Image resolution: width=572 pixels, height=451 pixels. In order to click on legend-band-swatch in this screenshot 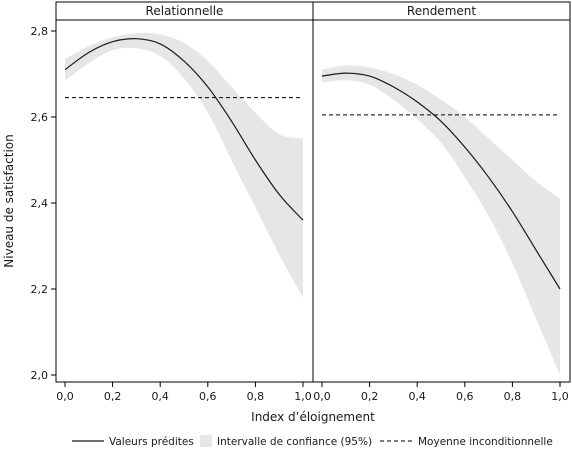, I will do `click(206, 441)`.